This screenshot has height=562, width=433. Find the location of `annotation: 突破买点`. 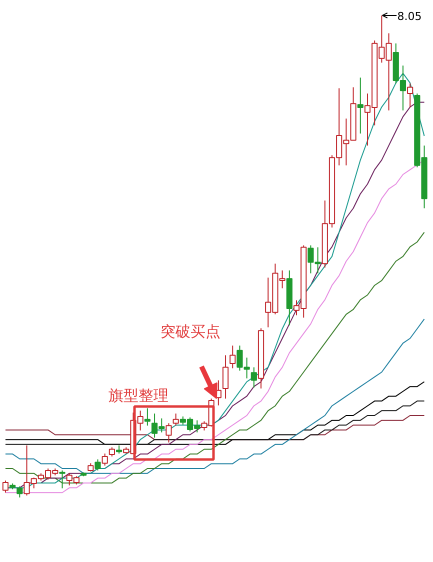

annotation: 突破买点 is located at coordinates (190, 331).